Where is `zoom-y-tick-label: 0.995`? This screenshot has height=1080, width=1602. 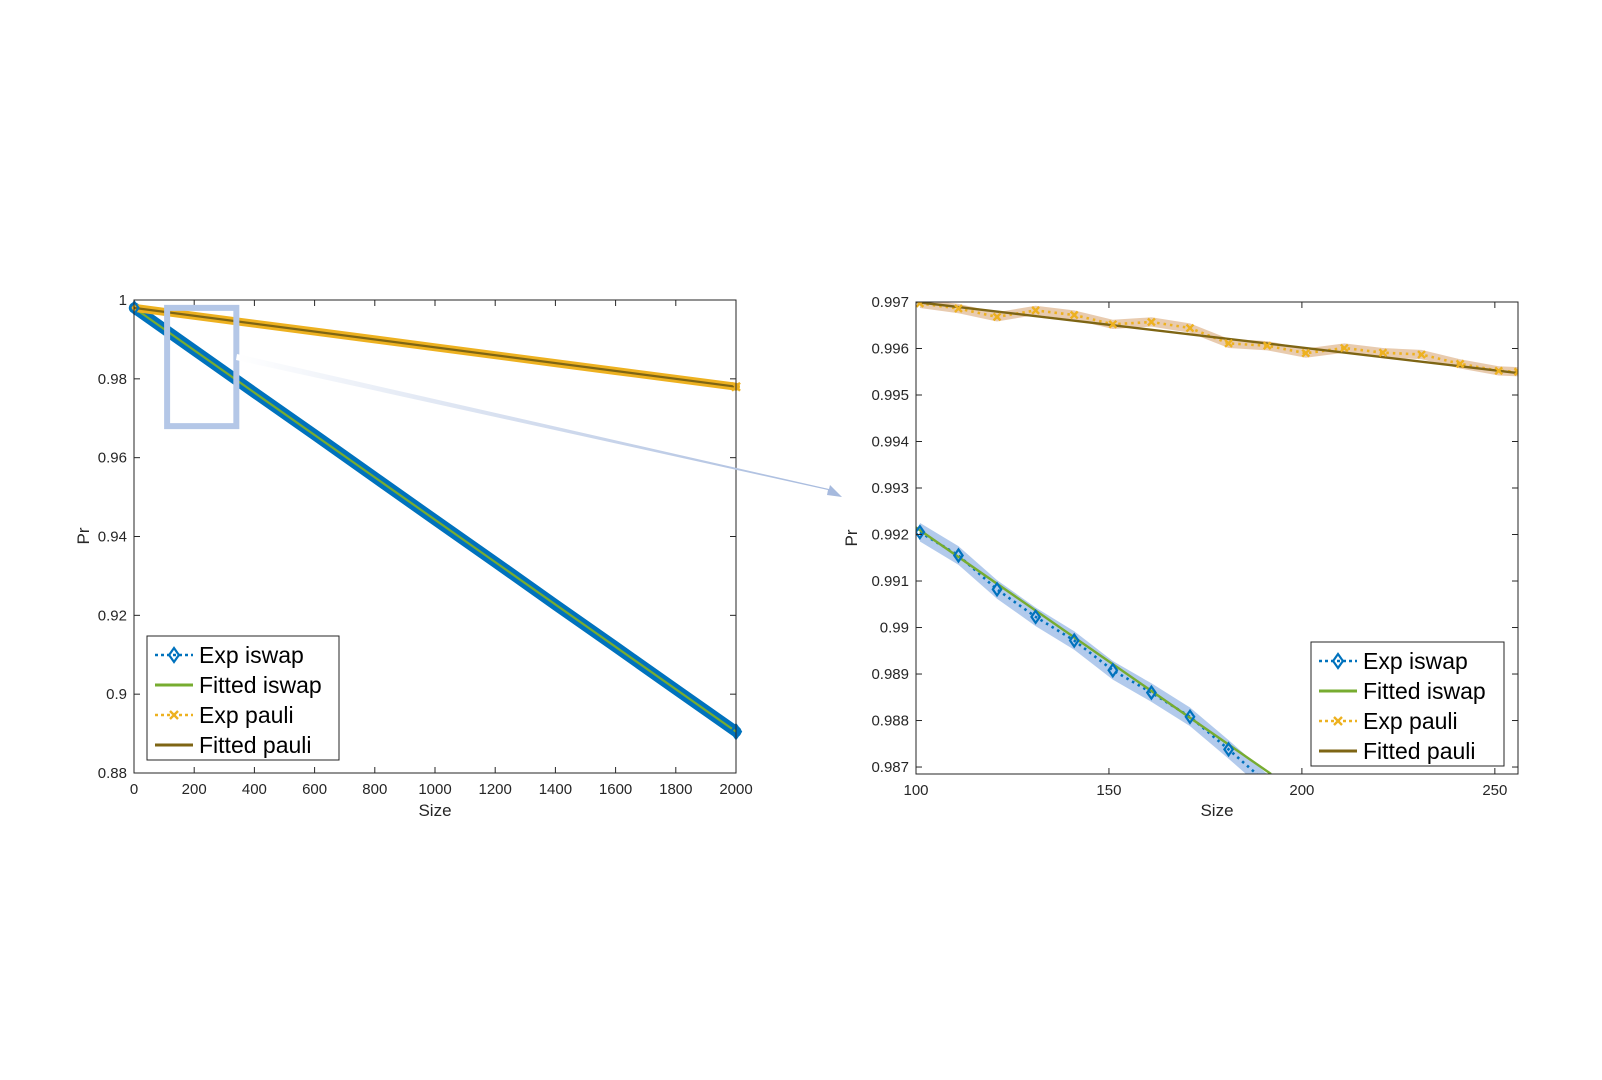
zoom-y-tick-label: 0.995 is located at coordinates (890, 395).